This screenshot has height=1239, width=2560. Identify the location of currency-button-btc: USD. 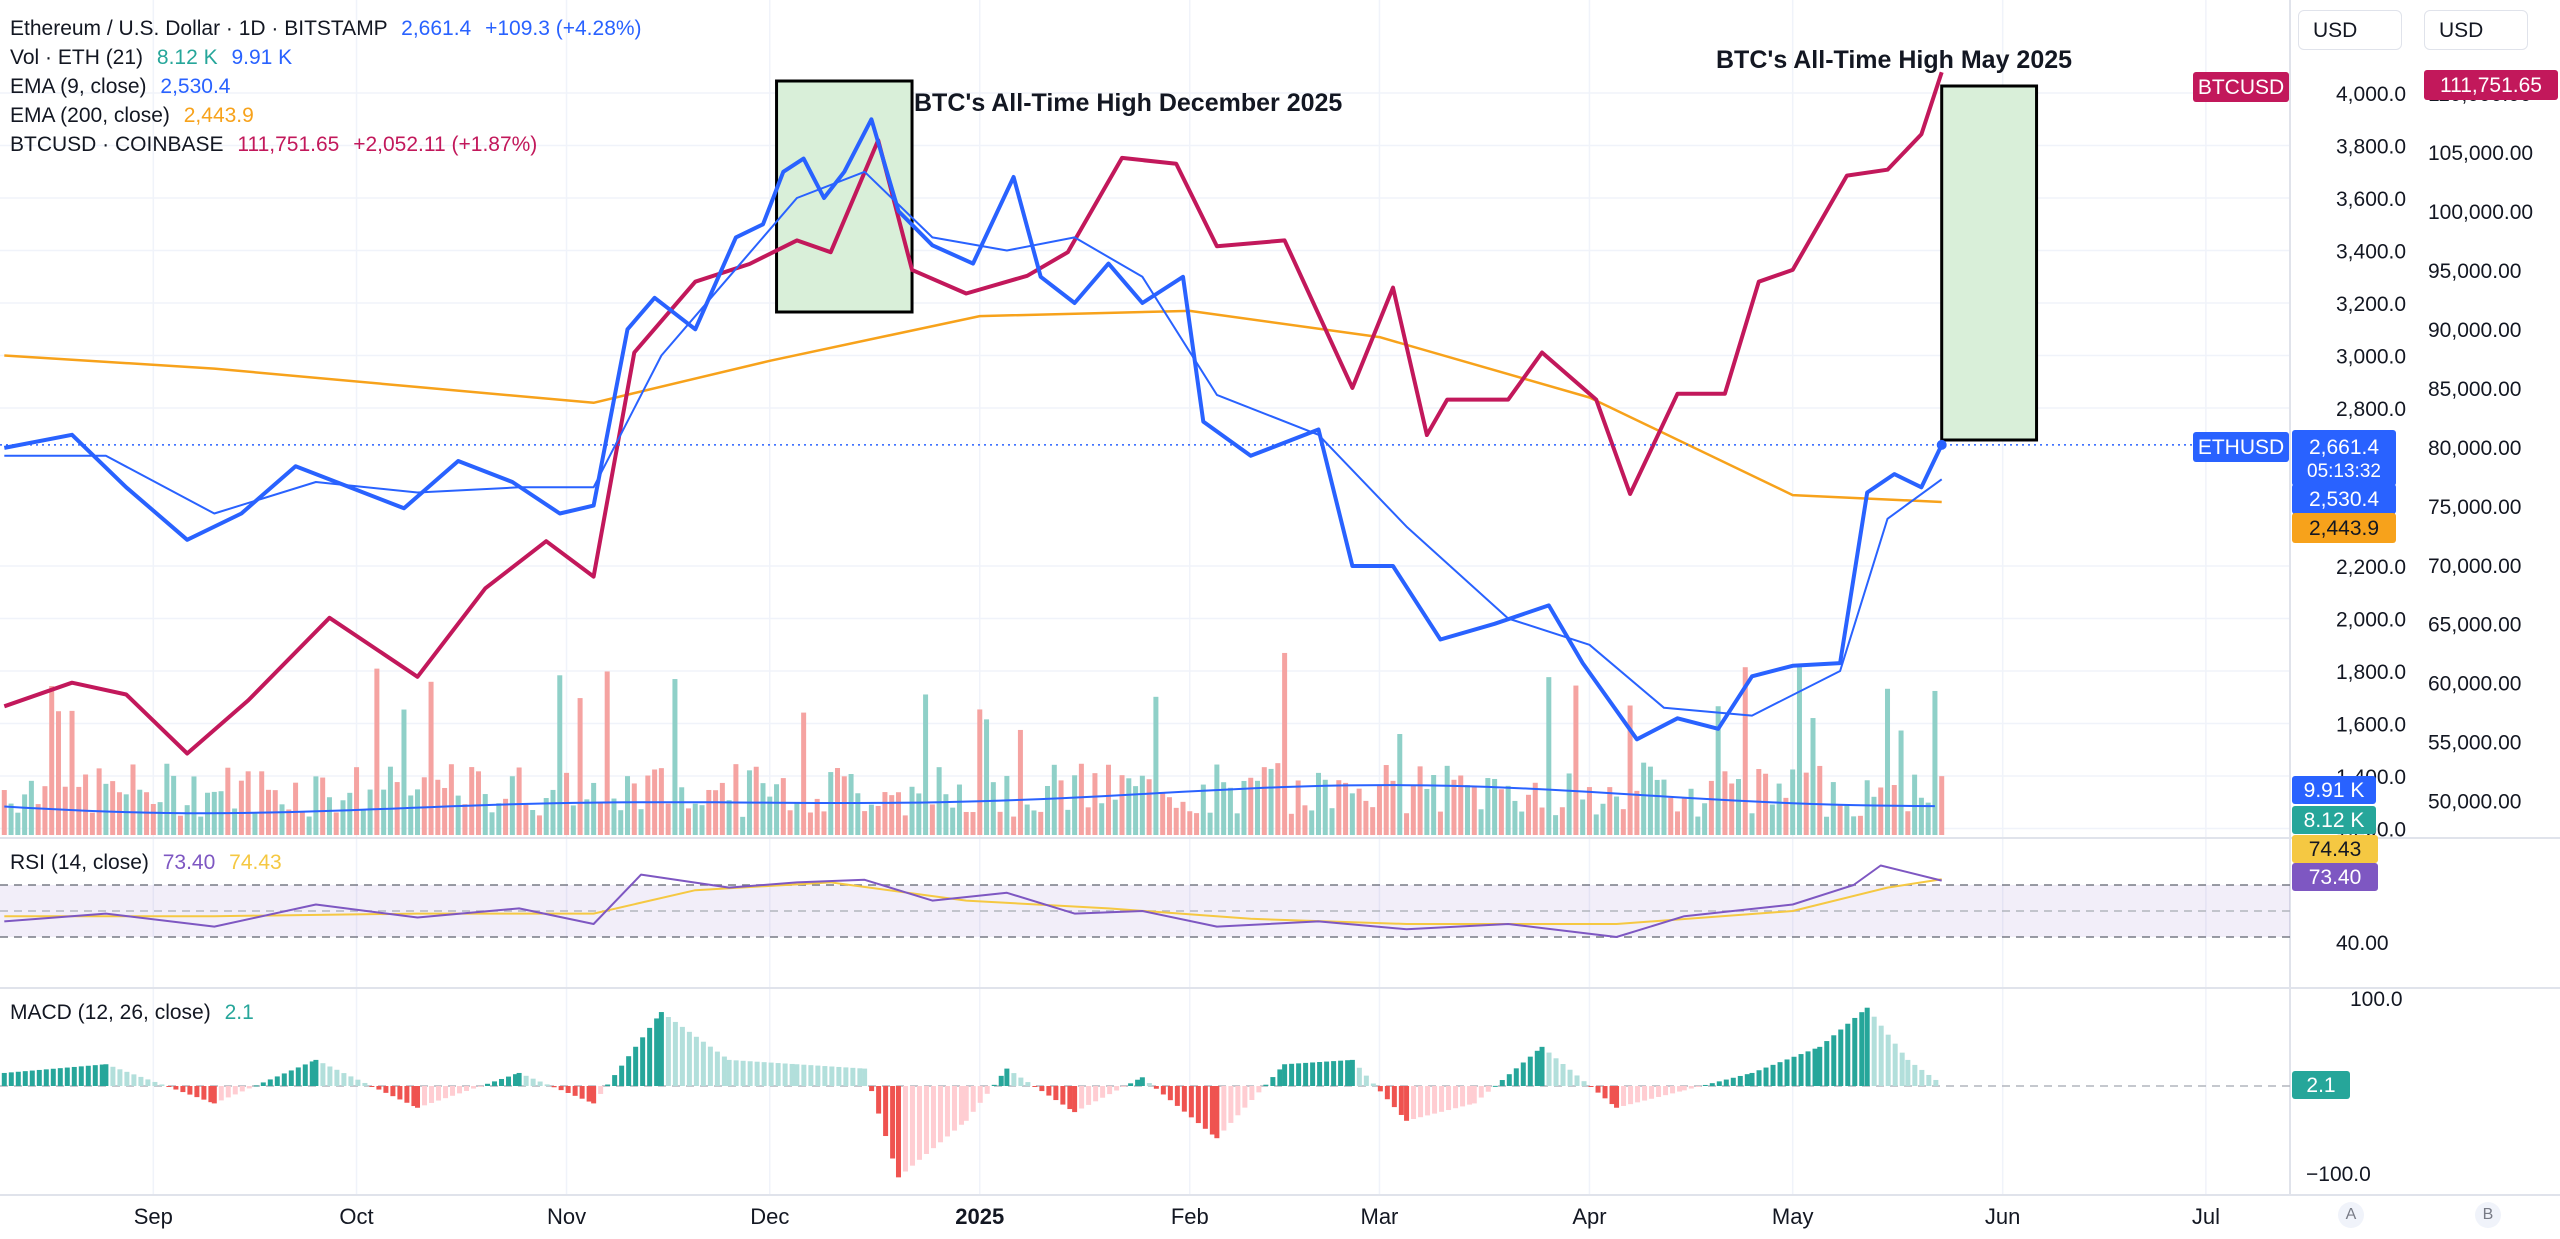
(2476, 30).